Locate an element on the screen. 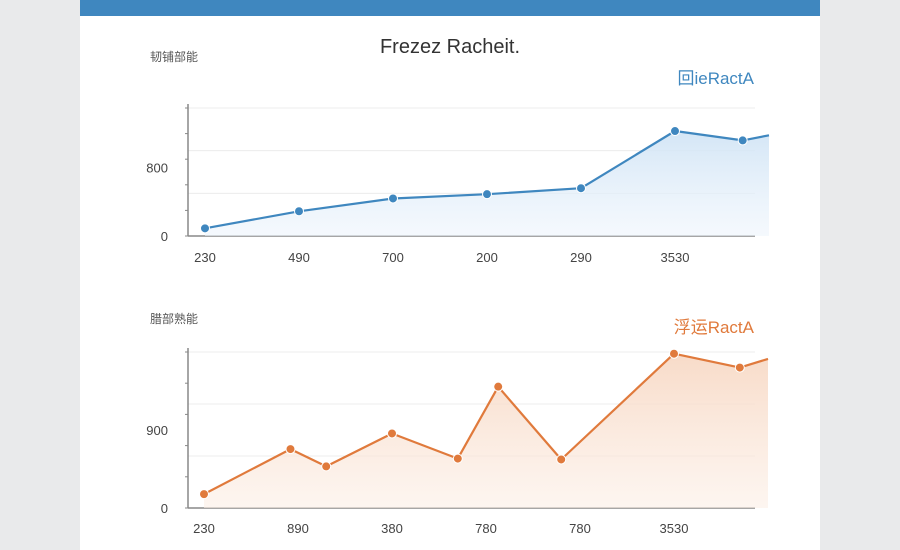  top-x-tick-label: 200 is located at coordinates (487, 257).